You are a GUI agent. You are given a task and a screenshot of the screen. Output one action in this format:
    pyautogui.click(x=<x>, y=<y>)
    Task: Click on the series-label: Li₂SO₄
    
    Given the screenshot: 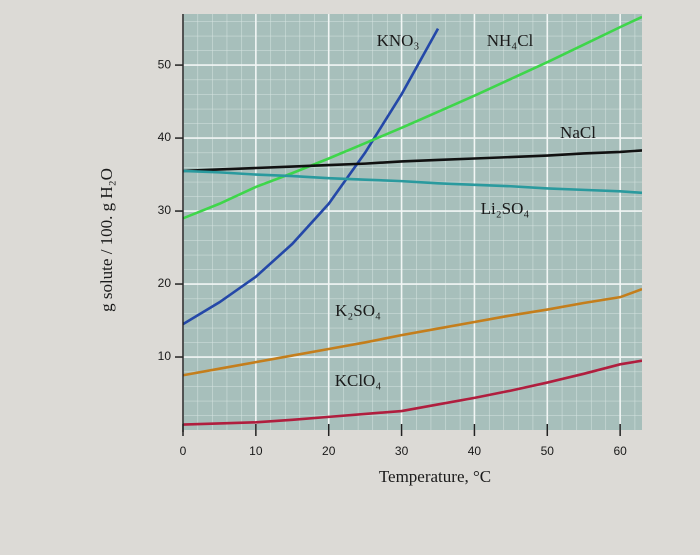 What is the action you would take?
    pyautogui.click(x=505, y=208)
    